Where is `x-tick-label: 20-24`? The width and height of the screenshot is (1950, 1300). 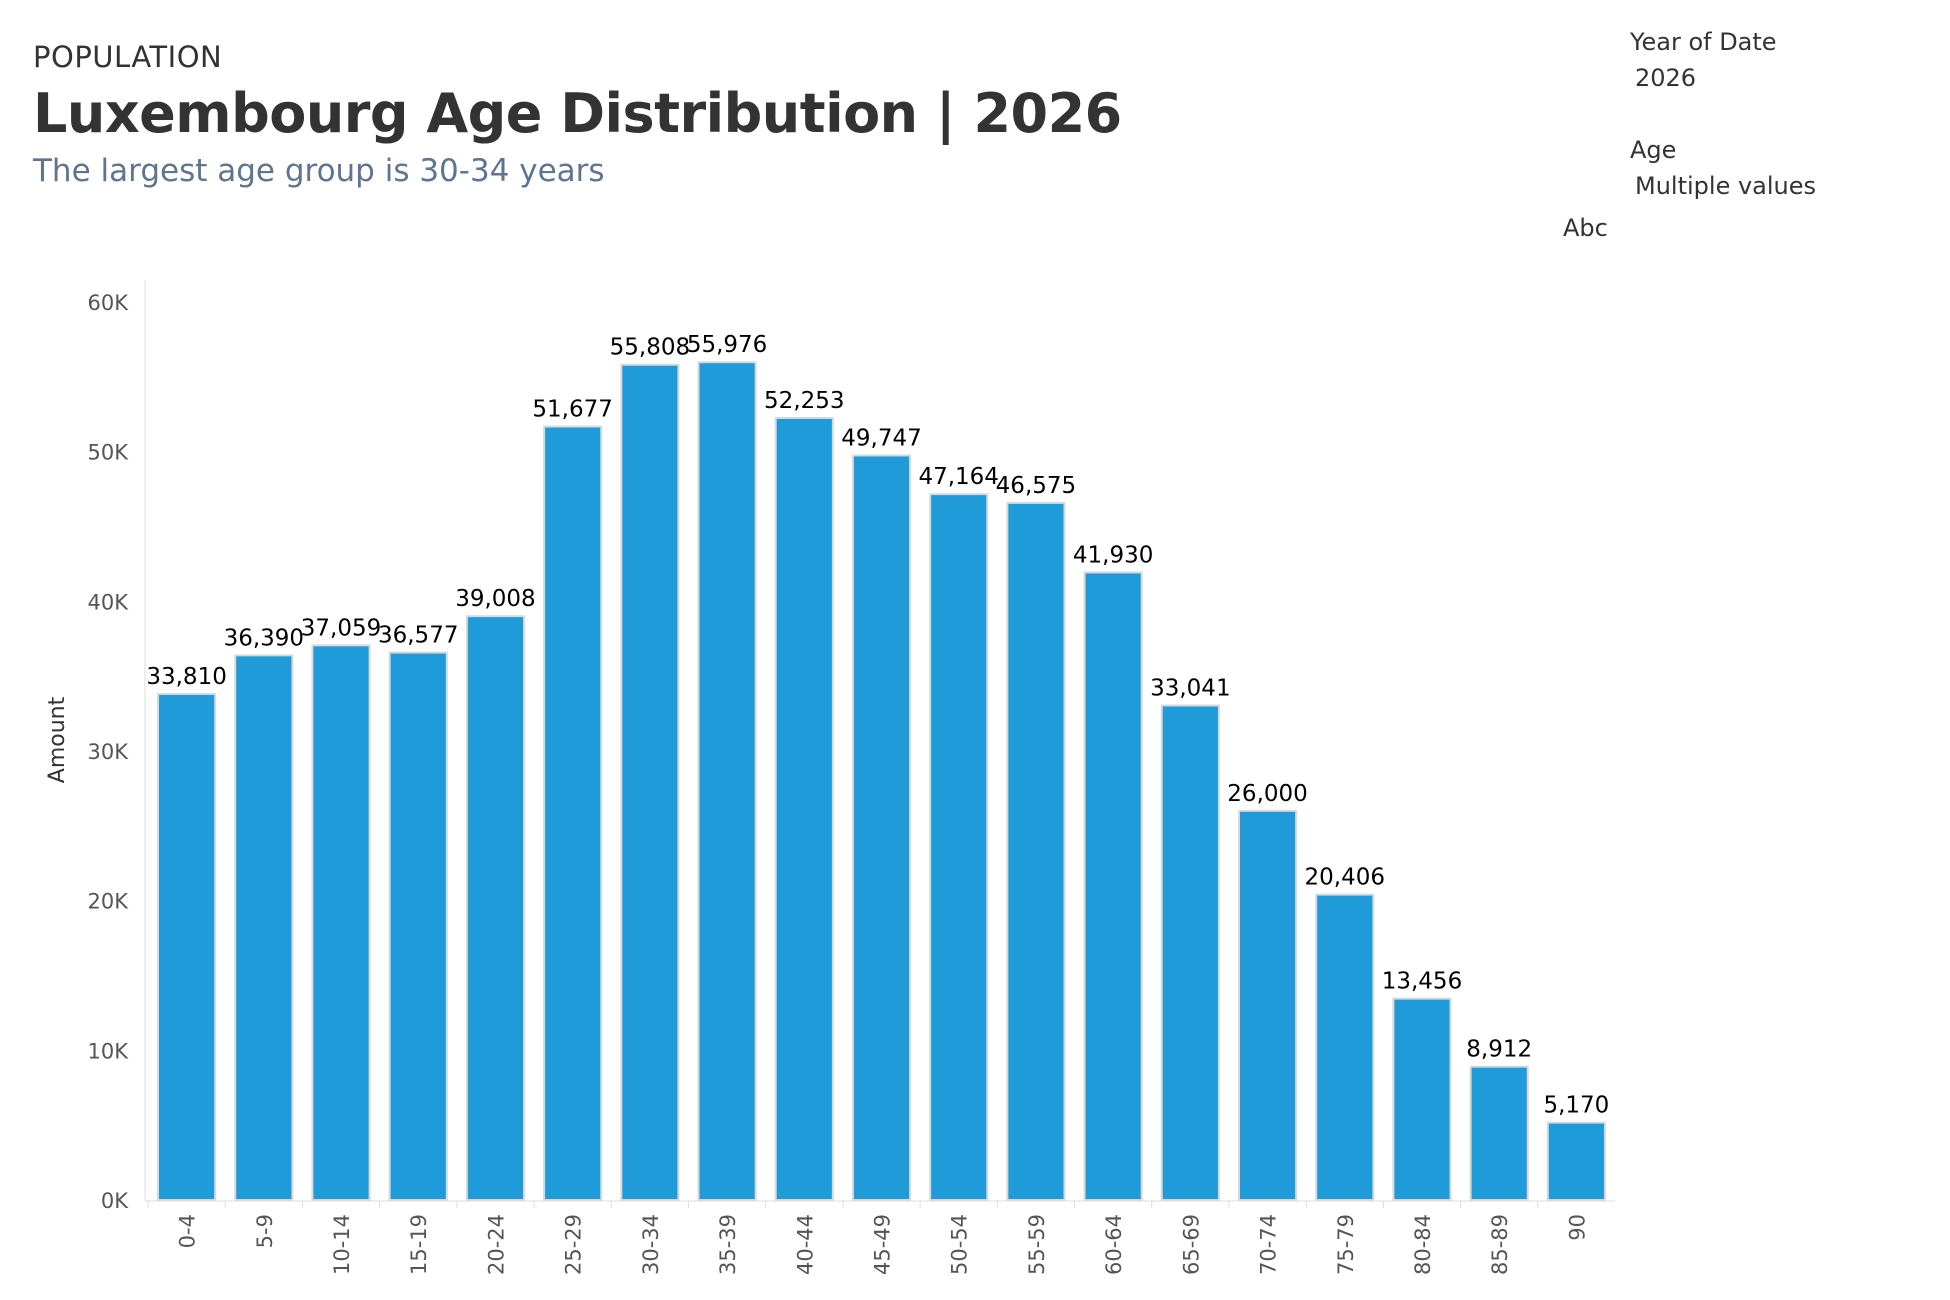
x-tick-label: 20-24 is located at coordinates (496, 1244).